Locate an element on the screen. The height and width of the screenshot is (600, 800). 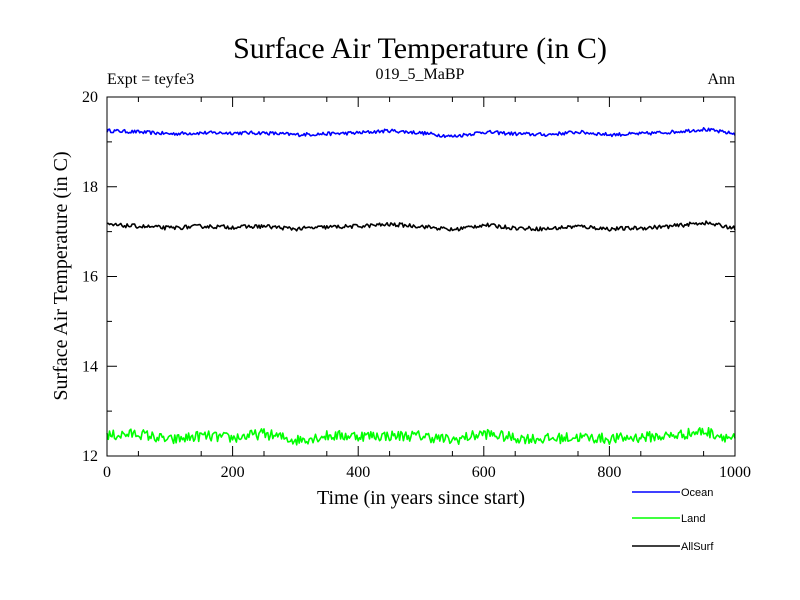
chart-title: Surface Air Temperature (in C) is located at coordinates (420, 48).